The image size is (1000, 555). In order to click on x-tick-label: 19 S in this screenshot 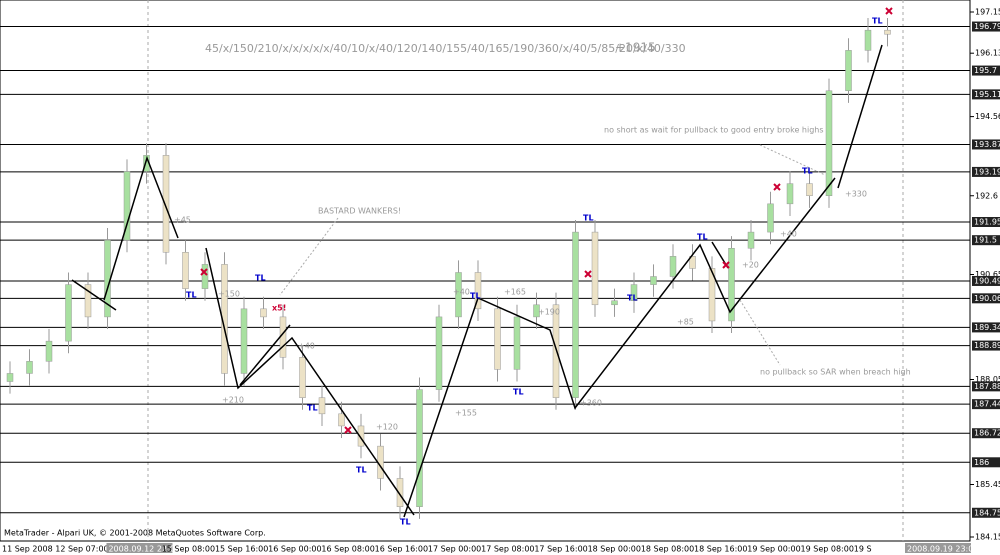, I will do `click(863, 549)`.